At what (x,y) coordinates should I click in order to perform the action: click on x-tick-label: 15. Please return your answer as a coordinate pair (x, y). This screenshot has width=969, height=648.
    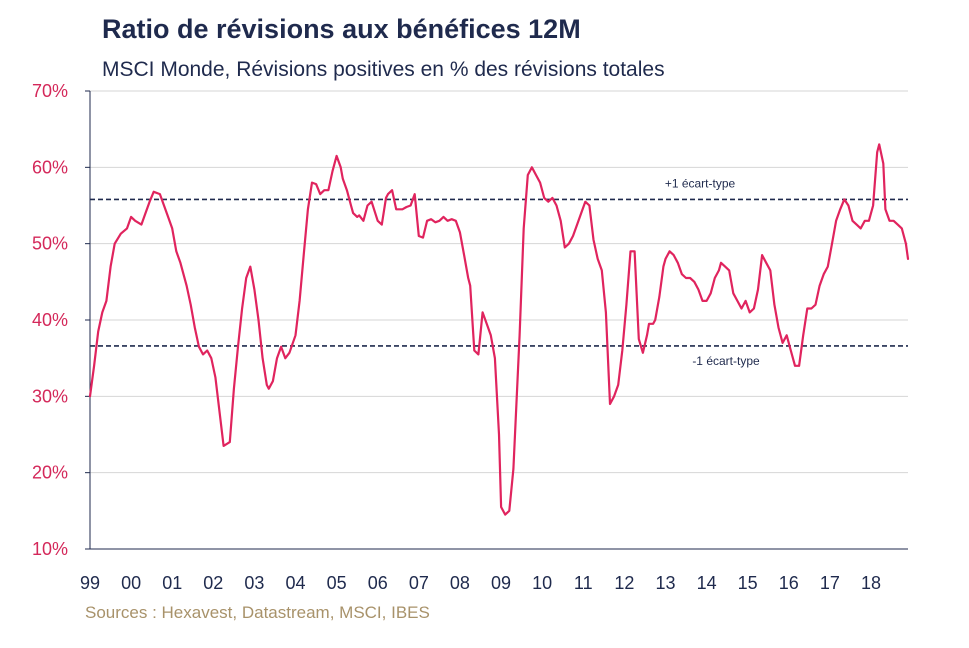
    Looking at the image, I should click on (748, 583).